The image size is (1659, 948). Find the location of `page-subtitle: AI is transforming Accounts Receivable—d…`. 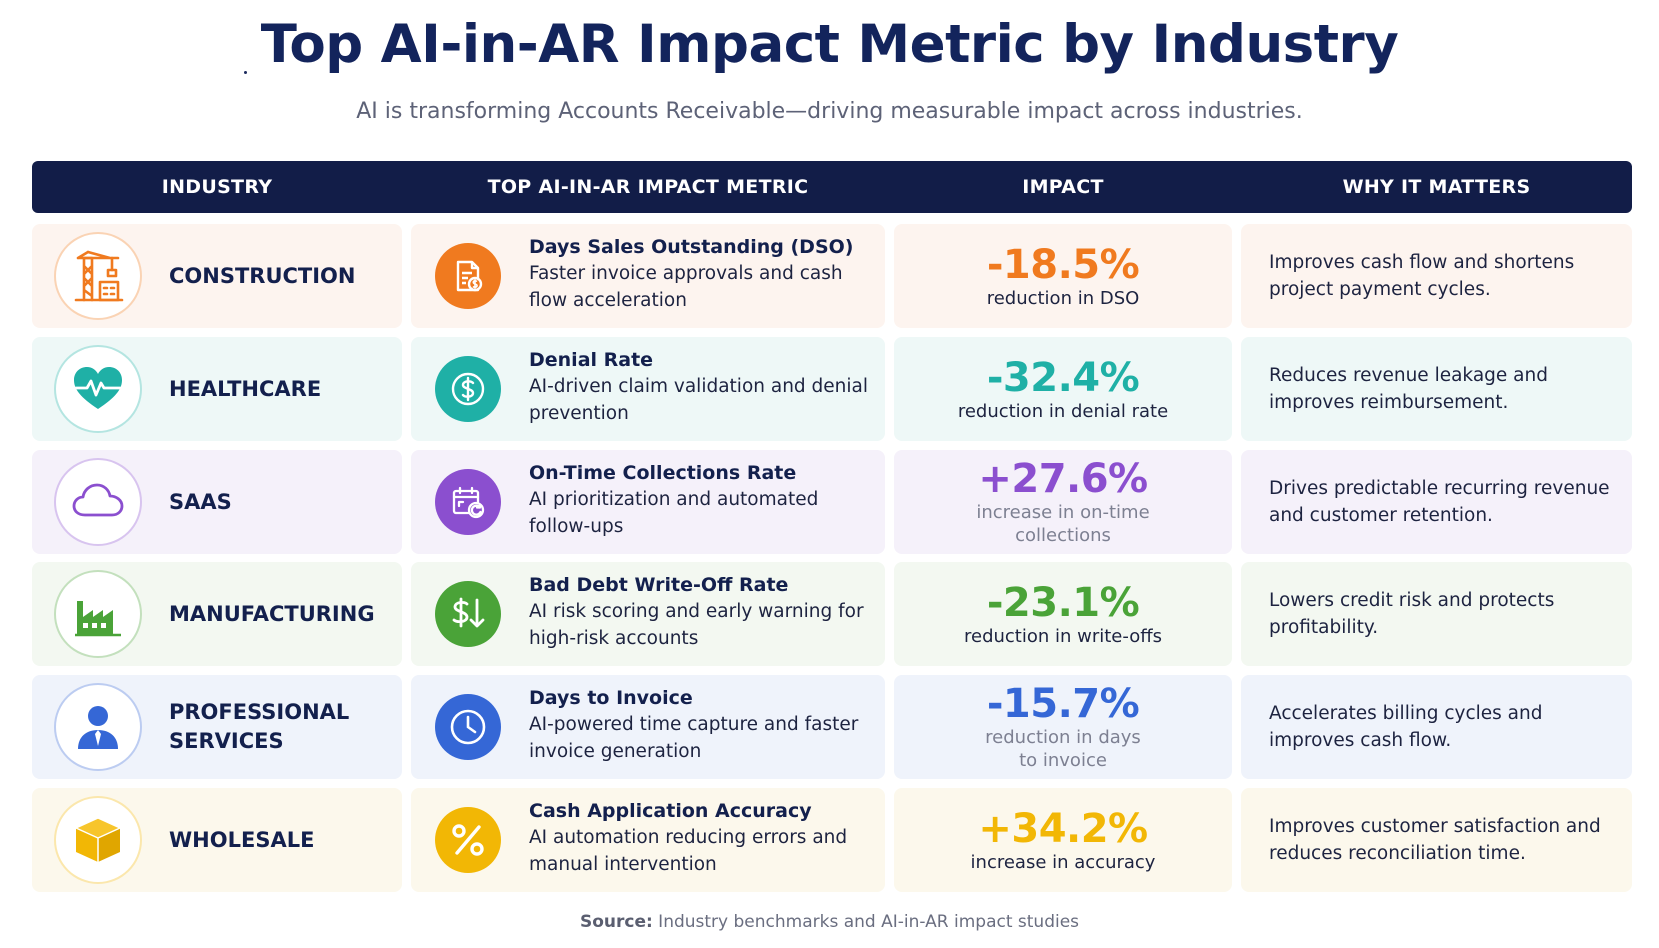

page-subtitle: AI is transforming Accounts Receivable—d… is located at coordinates (829, 111).